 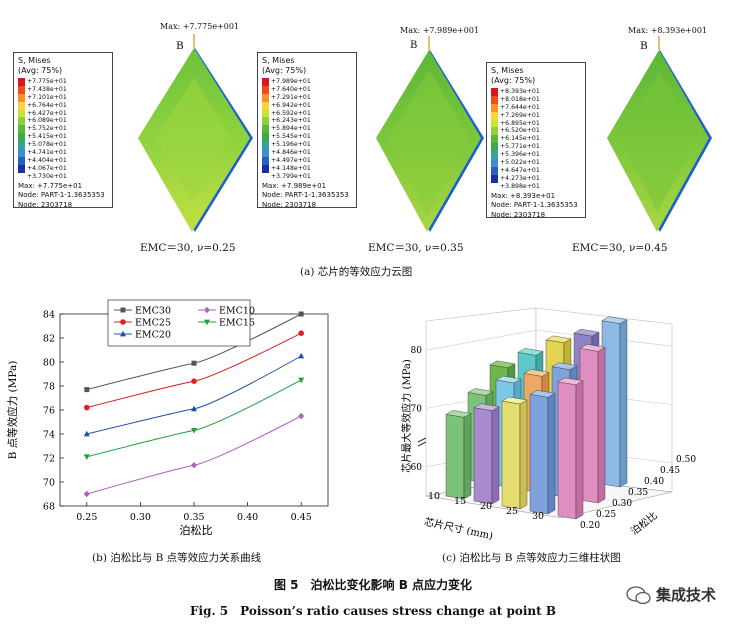 I want to click on x-tick-label: 15, so click(x=460, y=501).